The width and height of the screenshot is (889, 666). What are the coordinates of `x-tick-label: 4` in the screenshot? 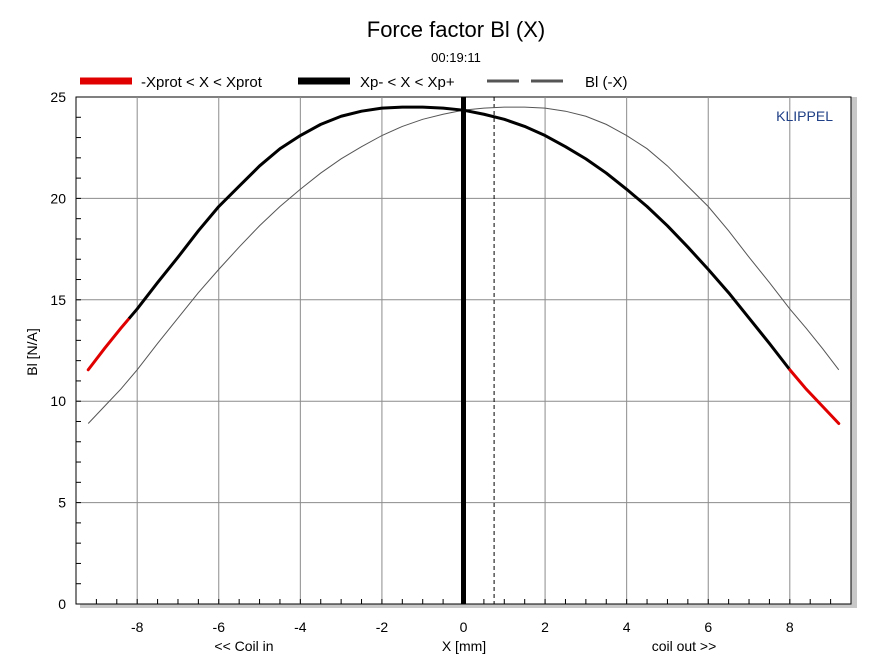 It's located at (627, 627).